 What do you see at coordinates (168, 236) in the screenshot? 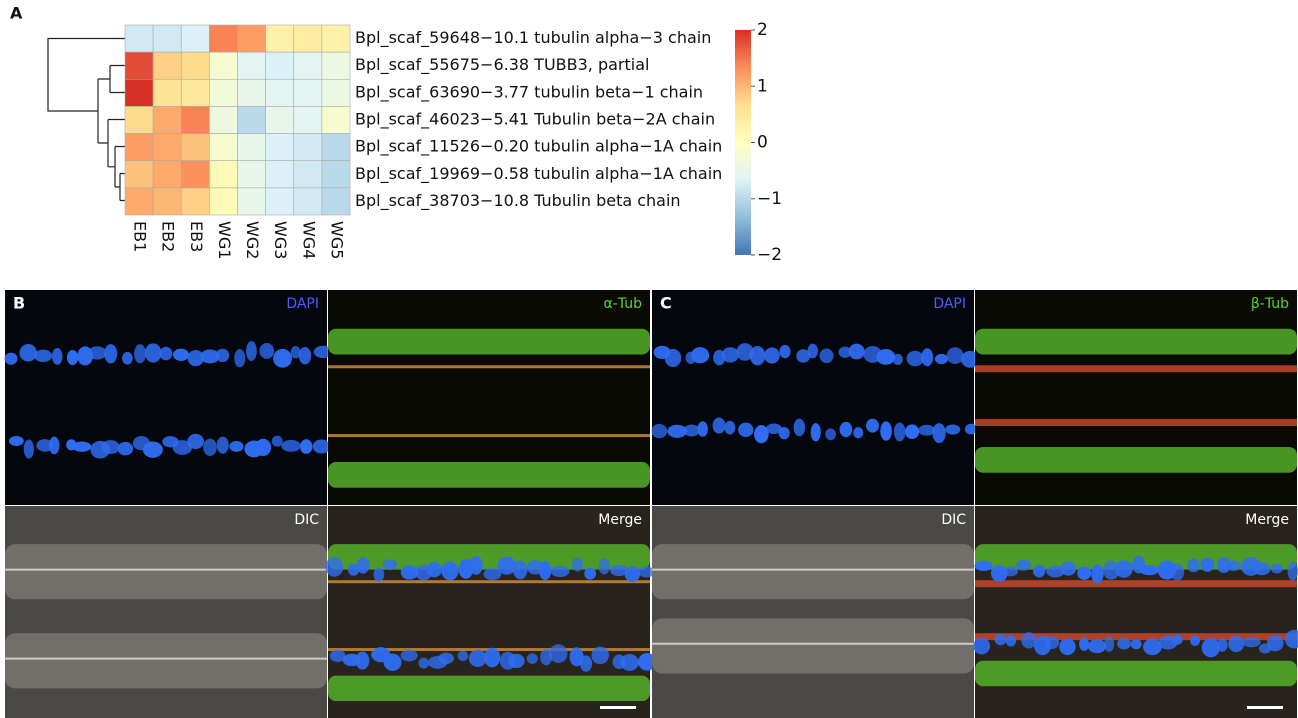
I see `column-label: EB2` at bounding box center [168, 236].